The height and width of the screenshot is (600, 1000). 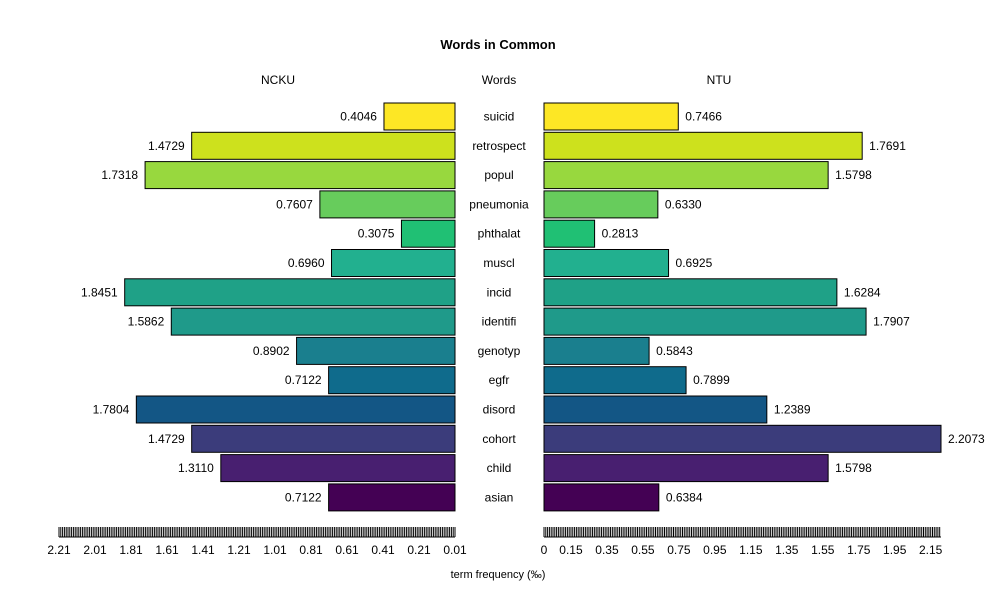 What do you see at coordinates (338, 468) in the screenshot?
I see `bar-ncku-child` at bounding box center [338, 468].